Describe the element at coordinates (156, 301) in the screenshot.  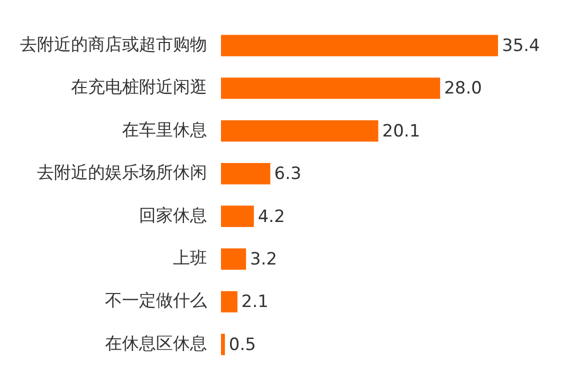
I see `y-tick-label: 不一定做什么` at that location.